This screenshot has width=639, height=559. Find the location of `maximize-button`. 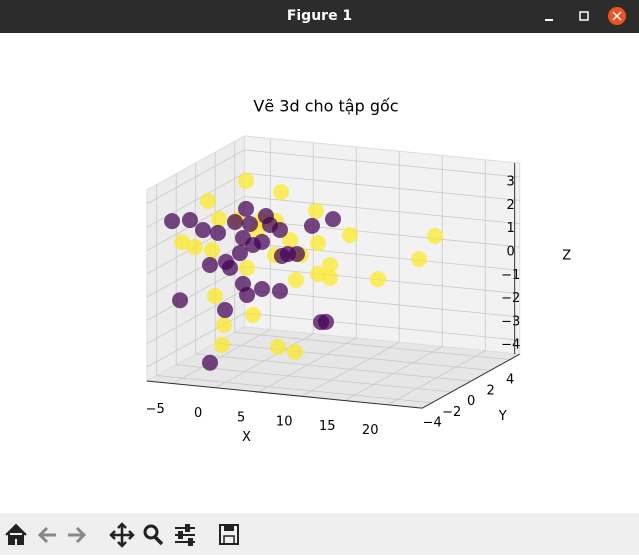

maximize-button is located at coordinates (584, 16).